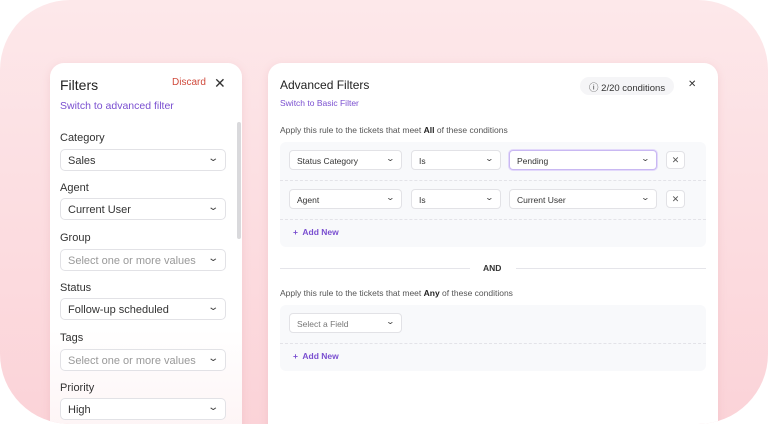 The width and height of the screenshot is (768, 424). Describe the element at coordinates (76, 288) in the screenshot. I see `status-label: Status` at that location.